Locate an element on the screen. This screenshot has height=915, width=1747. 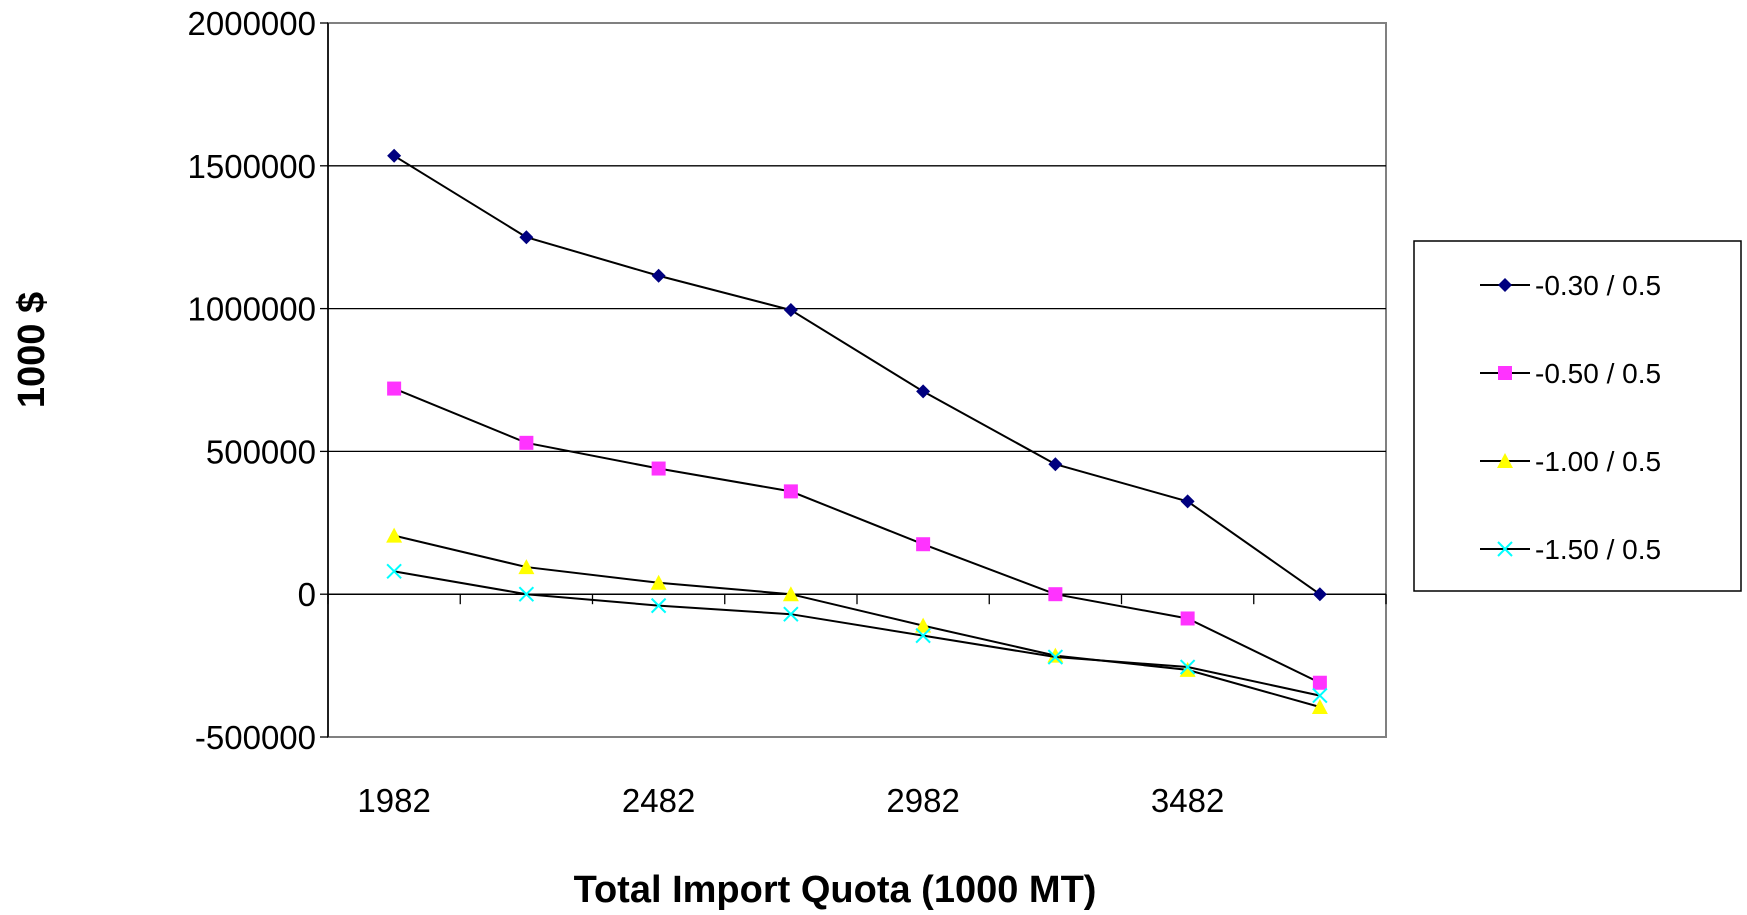
x-tick-label: 2482 is located at coordinates (658, 800).